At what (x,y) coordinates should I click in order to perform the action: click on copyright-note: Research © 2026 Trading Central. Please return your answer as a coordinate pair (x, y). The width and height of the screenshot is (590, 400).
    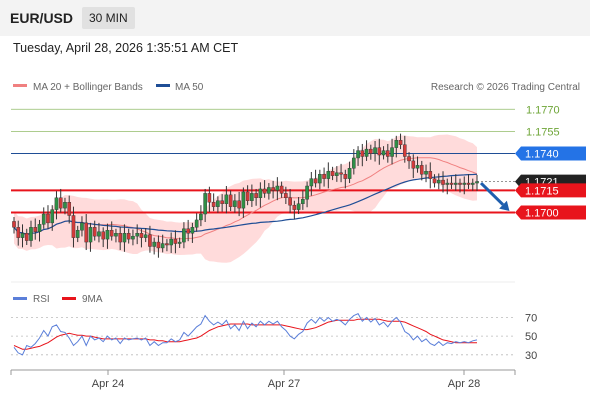
    Looking at the image, I should click on (505, 87).